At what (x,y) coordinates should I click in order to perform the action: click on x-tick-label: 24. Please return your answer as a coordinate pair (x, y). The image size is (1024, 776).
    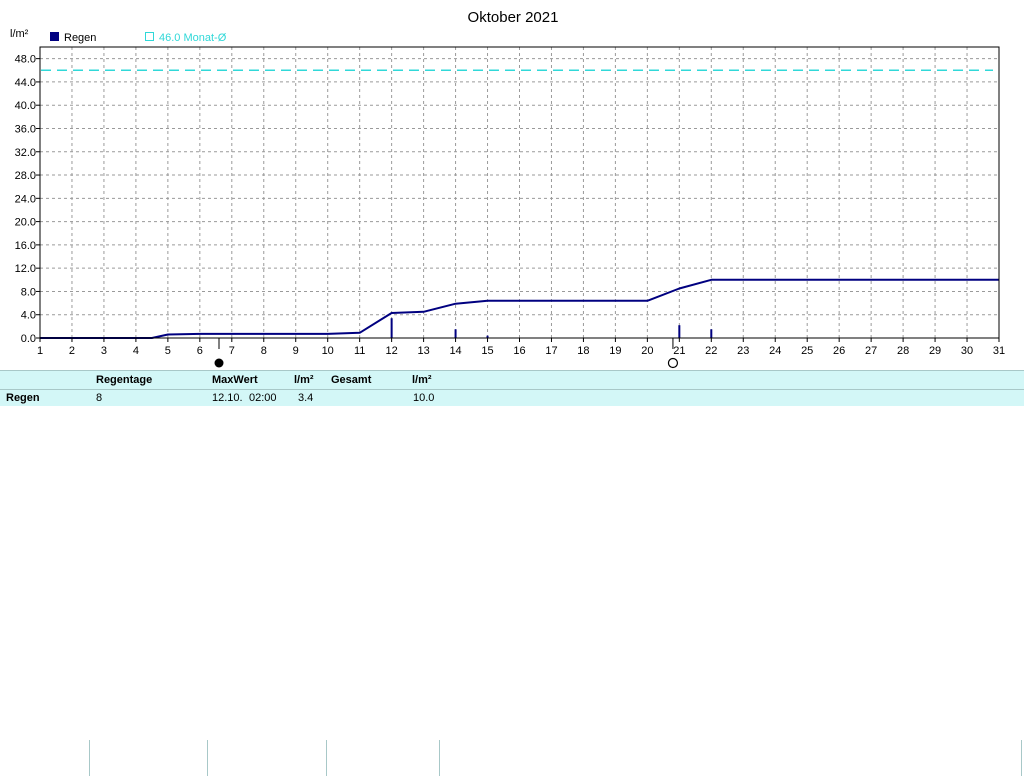
    Looking at the image, I should click on (775, 351).